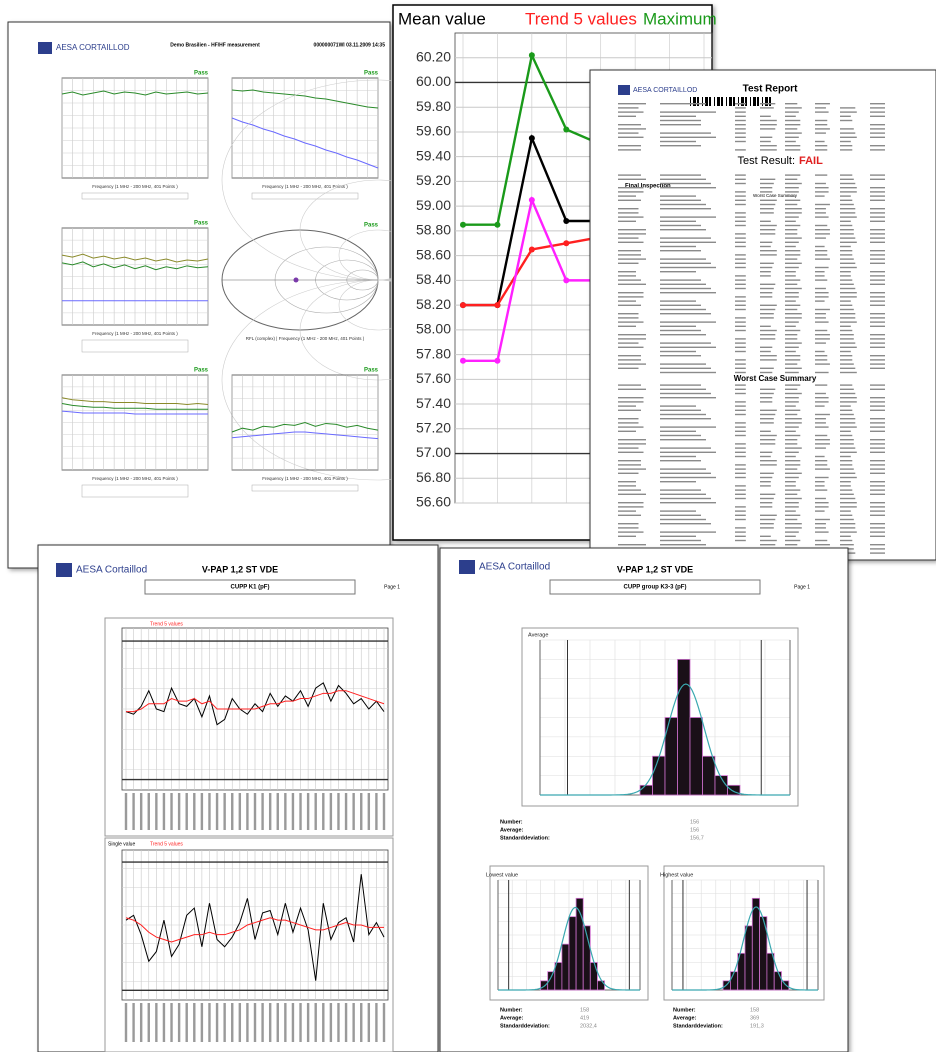 This screenshot has width=936, height=1052. What do you see at coordinates (135, 93) in the screenshot?
I see `series-line` at bounding box center [135, 93].